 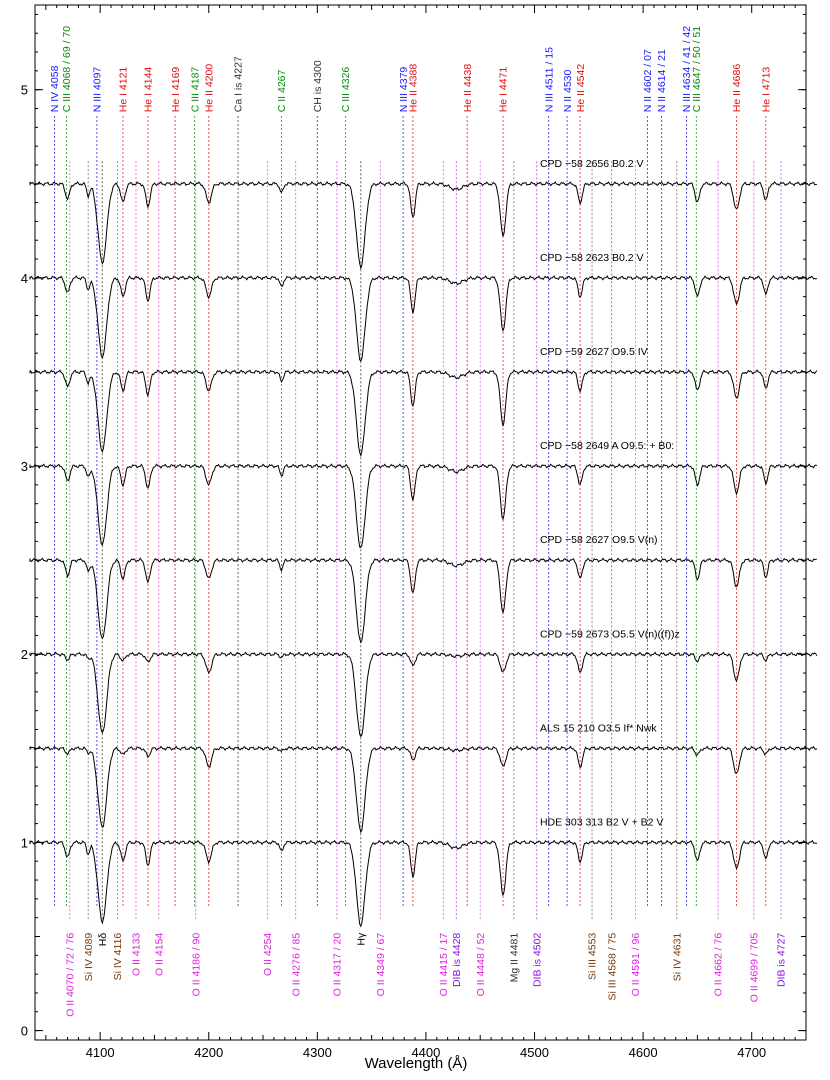 What do you see at coordinates (318, 86) in the screenshot?
I see `top-line-label: CH is 4300` at bounding box center [318, 86].